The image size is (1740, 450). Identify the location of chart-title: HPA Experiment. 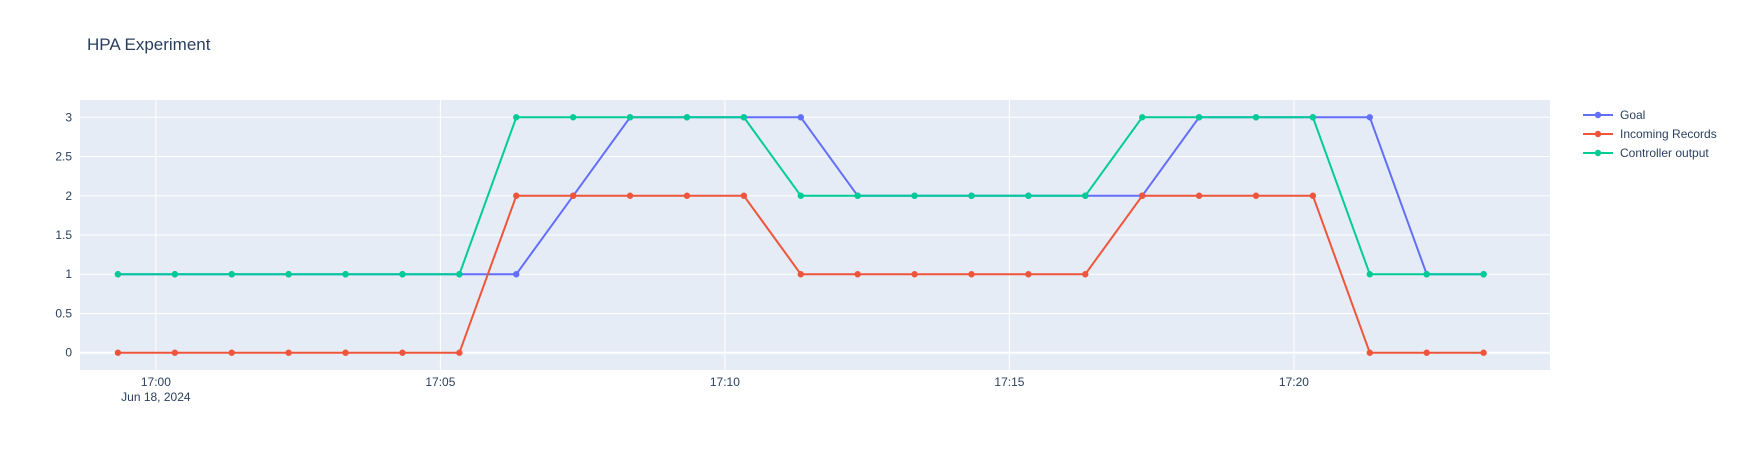
(149, 44).